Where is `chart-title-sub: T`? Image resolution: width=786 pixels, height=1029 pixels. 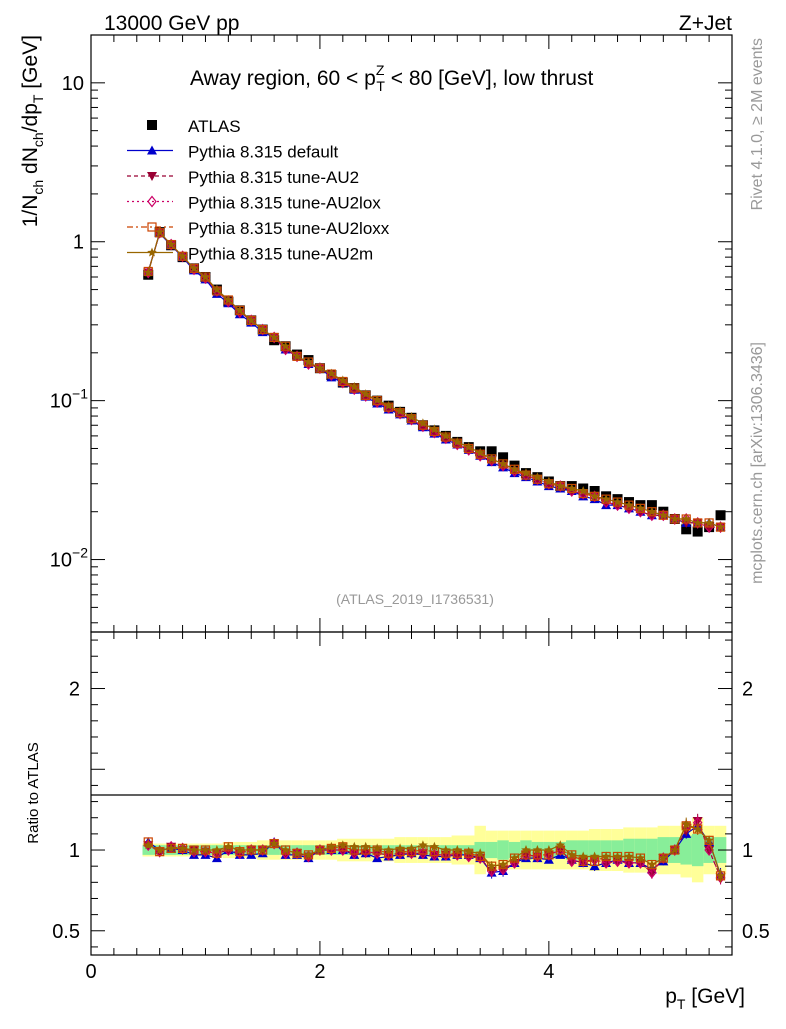
chart-title-sub: T is located at coordinates (380, 86).